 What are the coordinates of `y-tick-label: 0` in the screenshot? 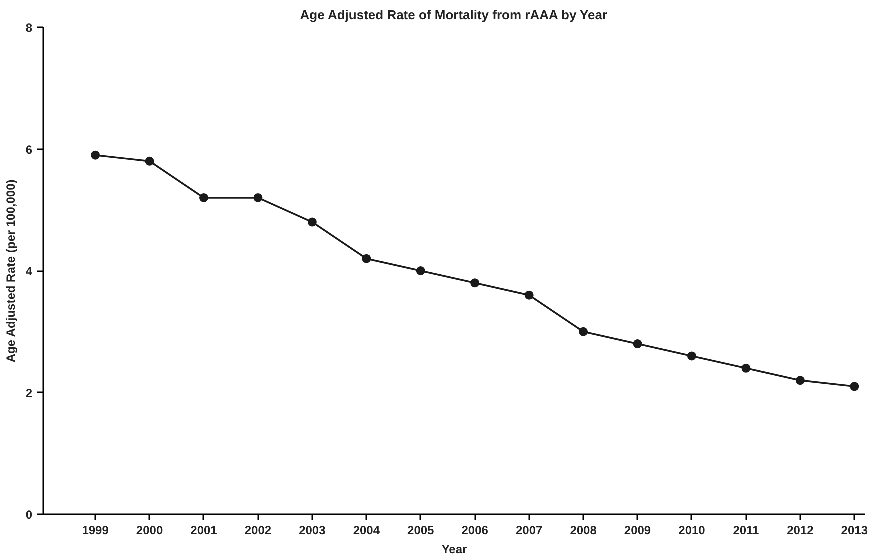 It's located at (29, 515).